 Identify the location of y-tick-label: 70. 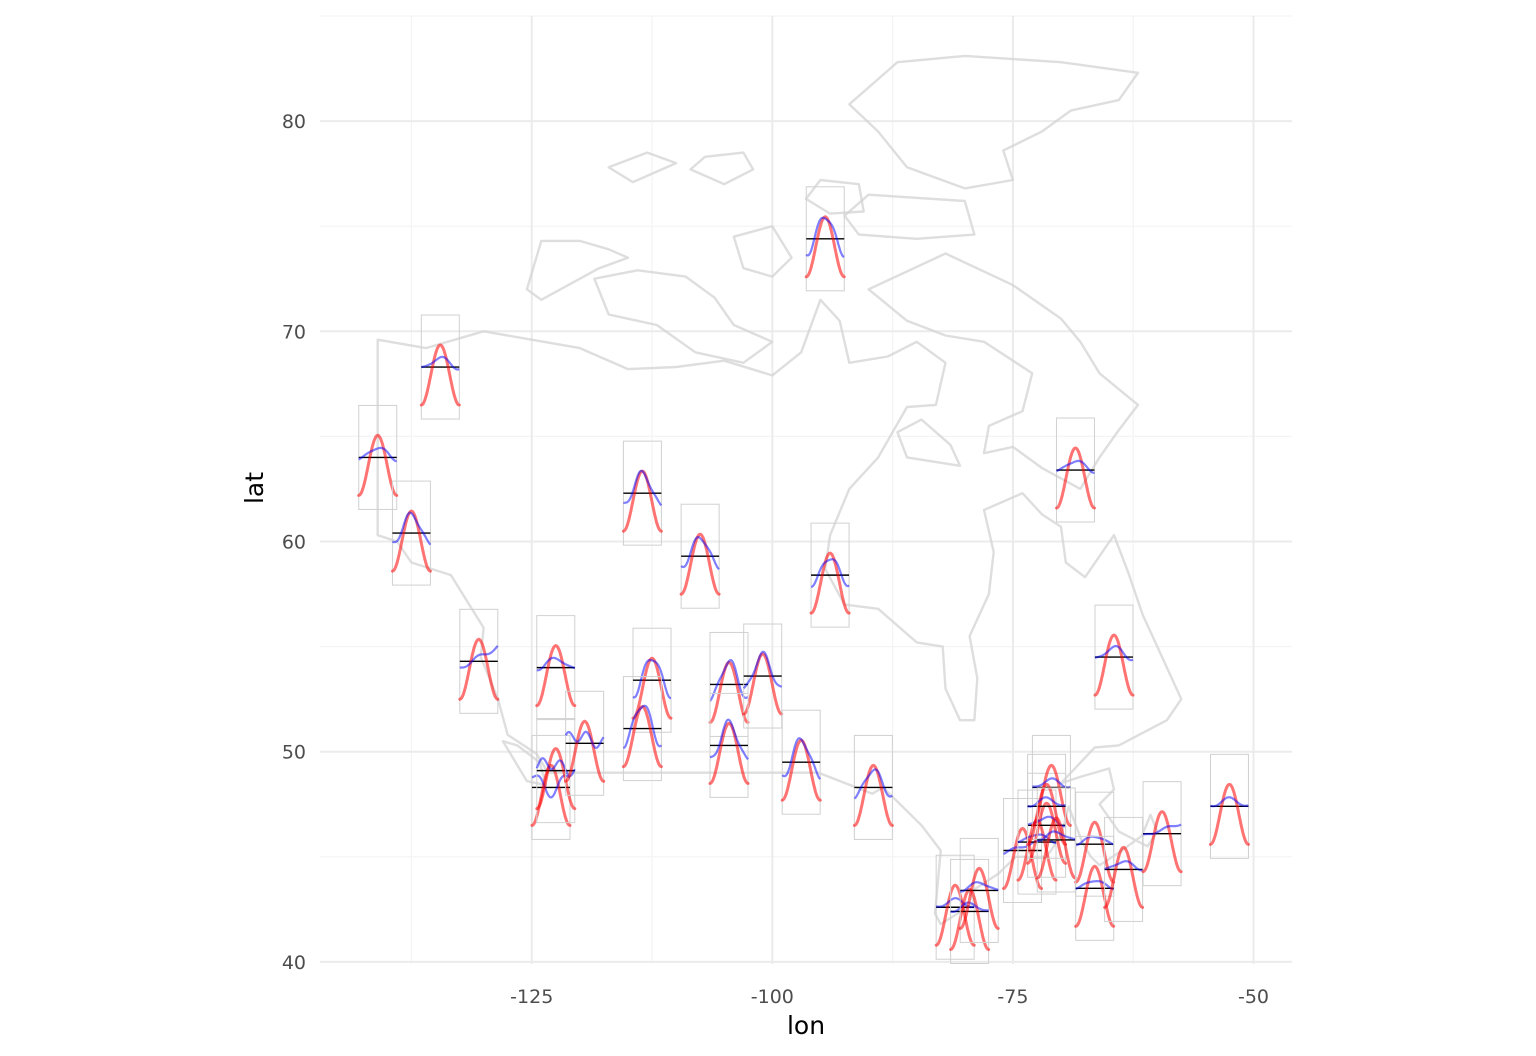
(294, 332).